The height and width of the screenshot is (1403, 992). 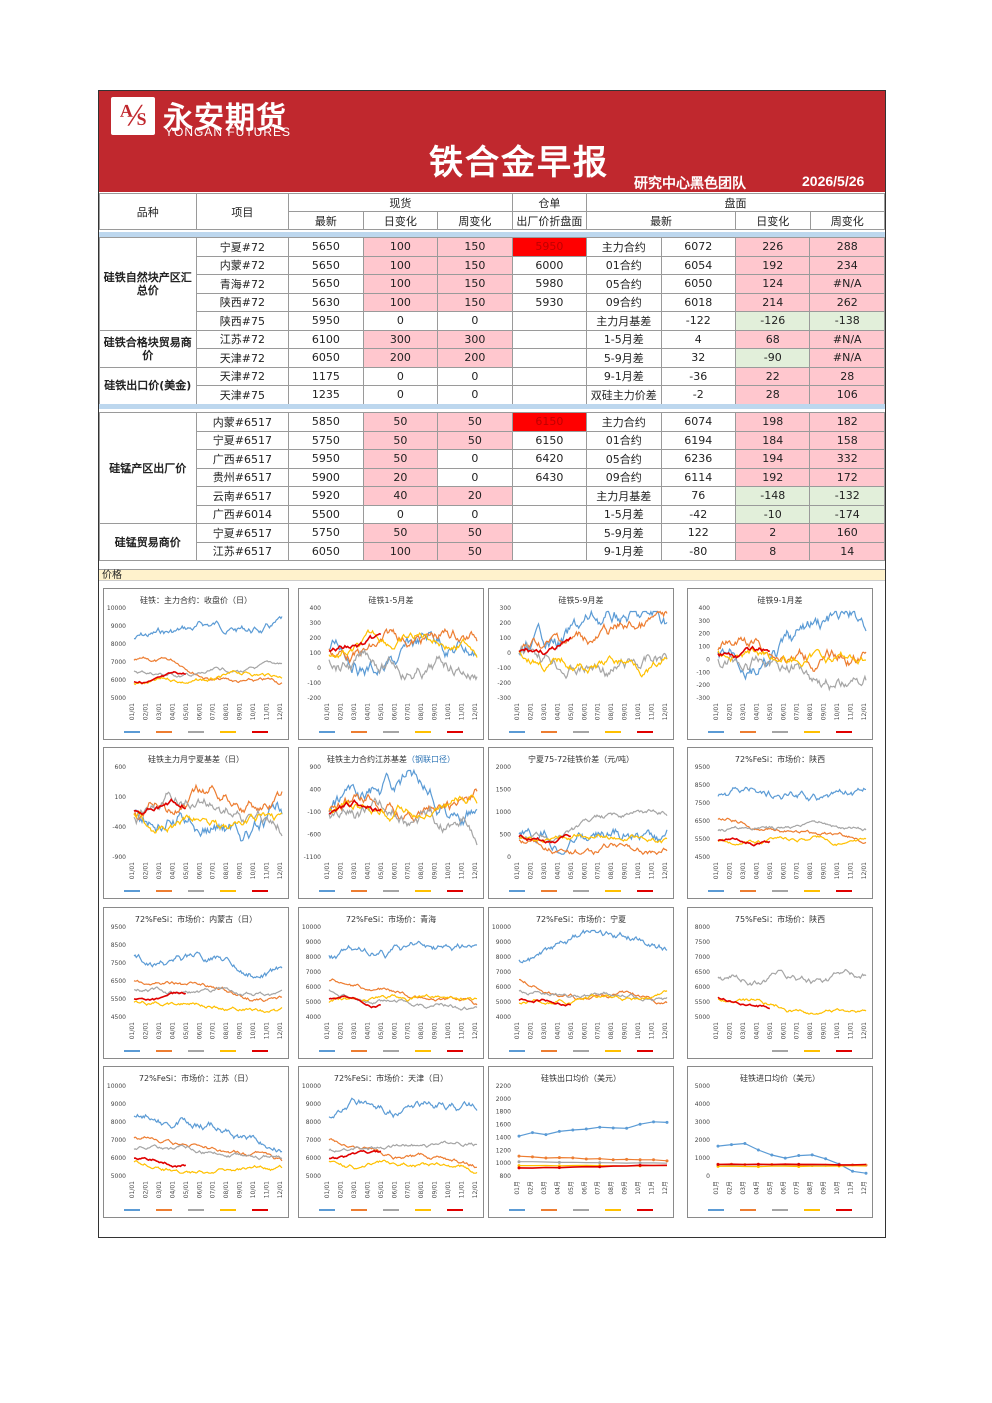 I want to click on spot-latest: 5500, so click(x=326, y=514).